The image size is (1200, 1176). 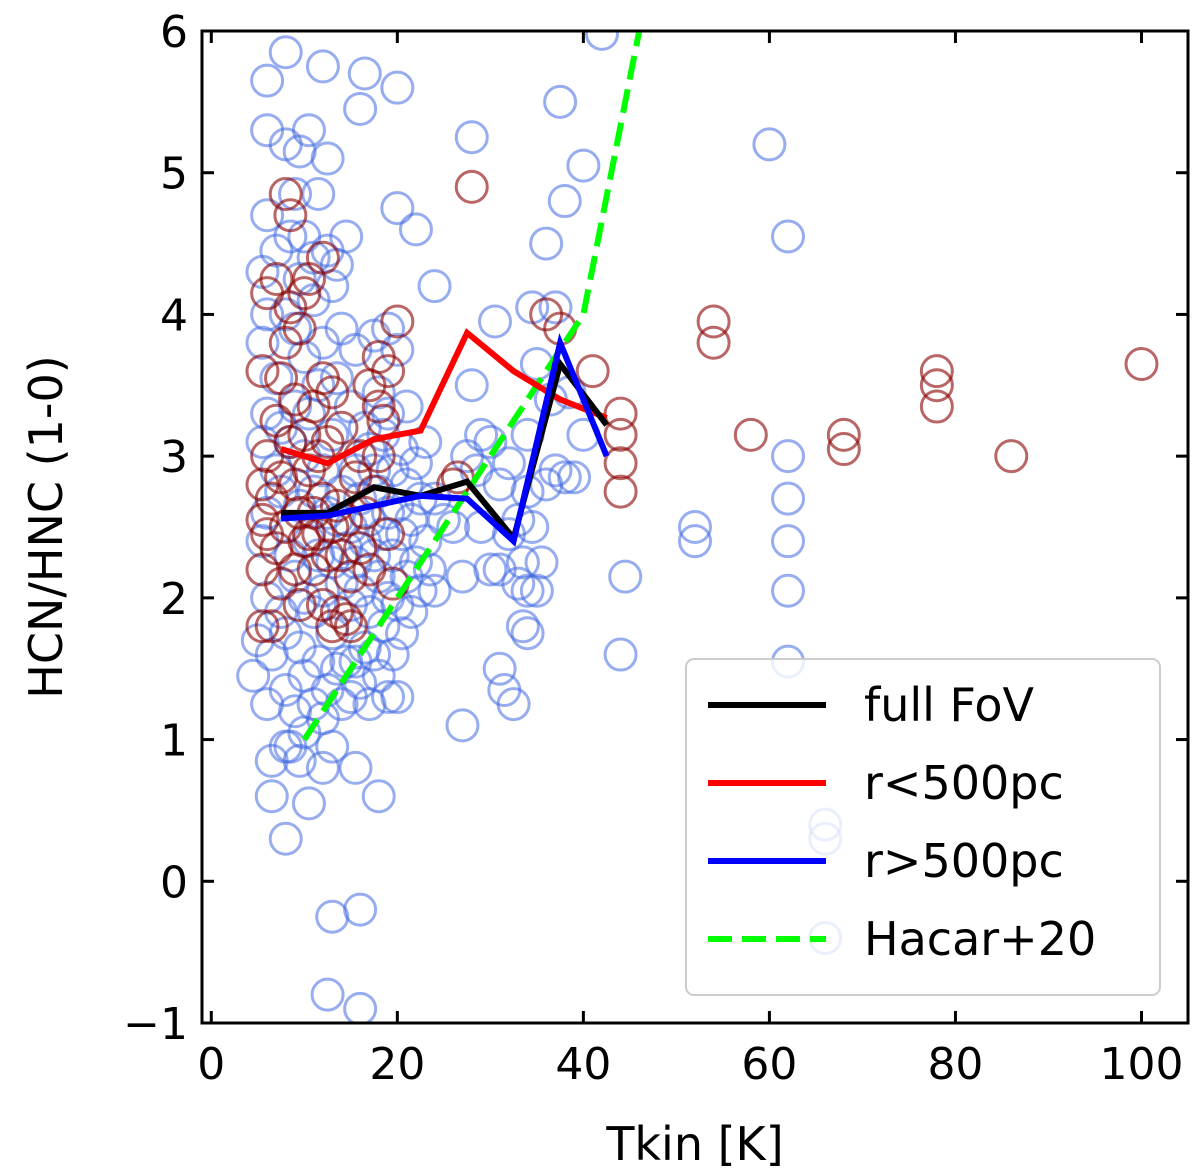 I want to click on legend-label: full FoV, so click(x=949, y=705).